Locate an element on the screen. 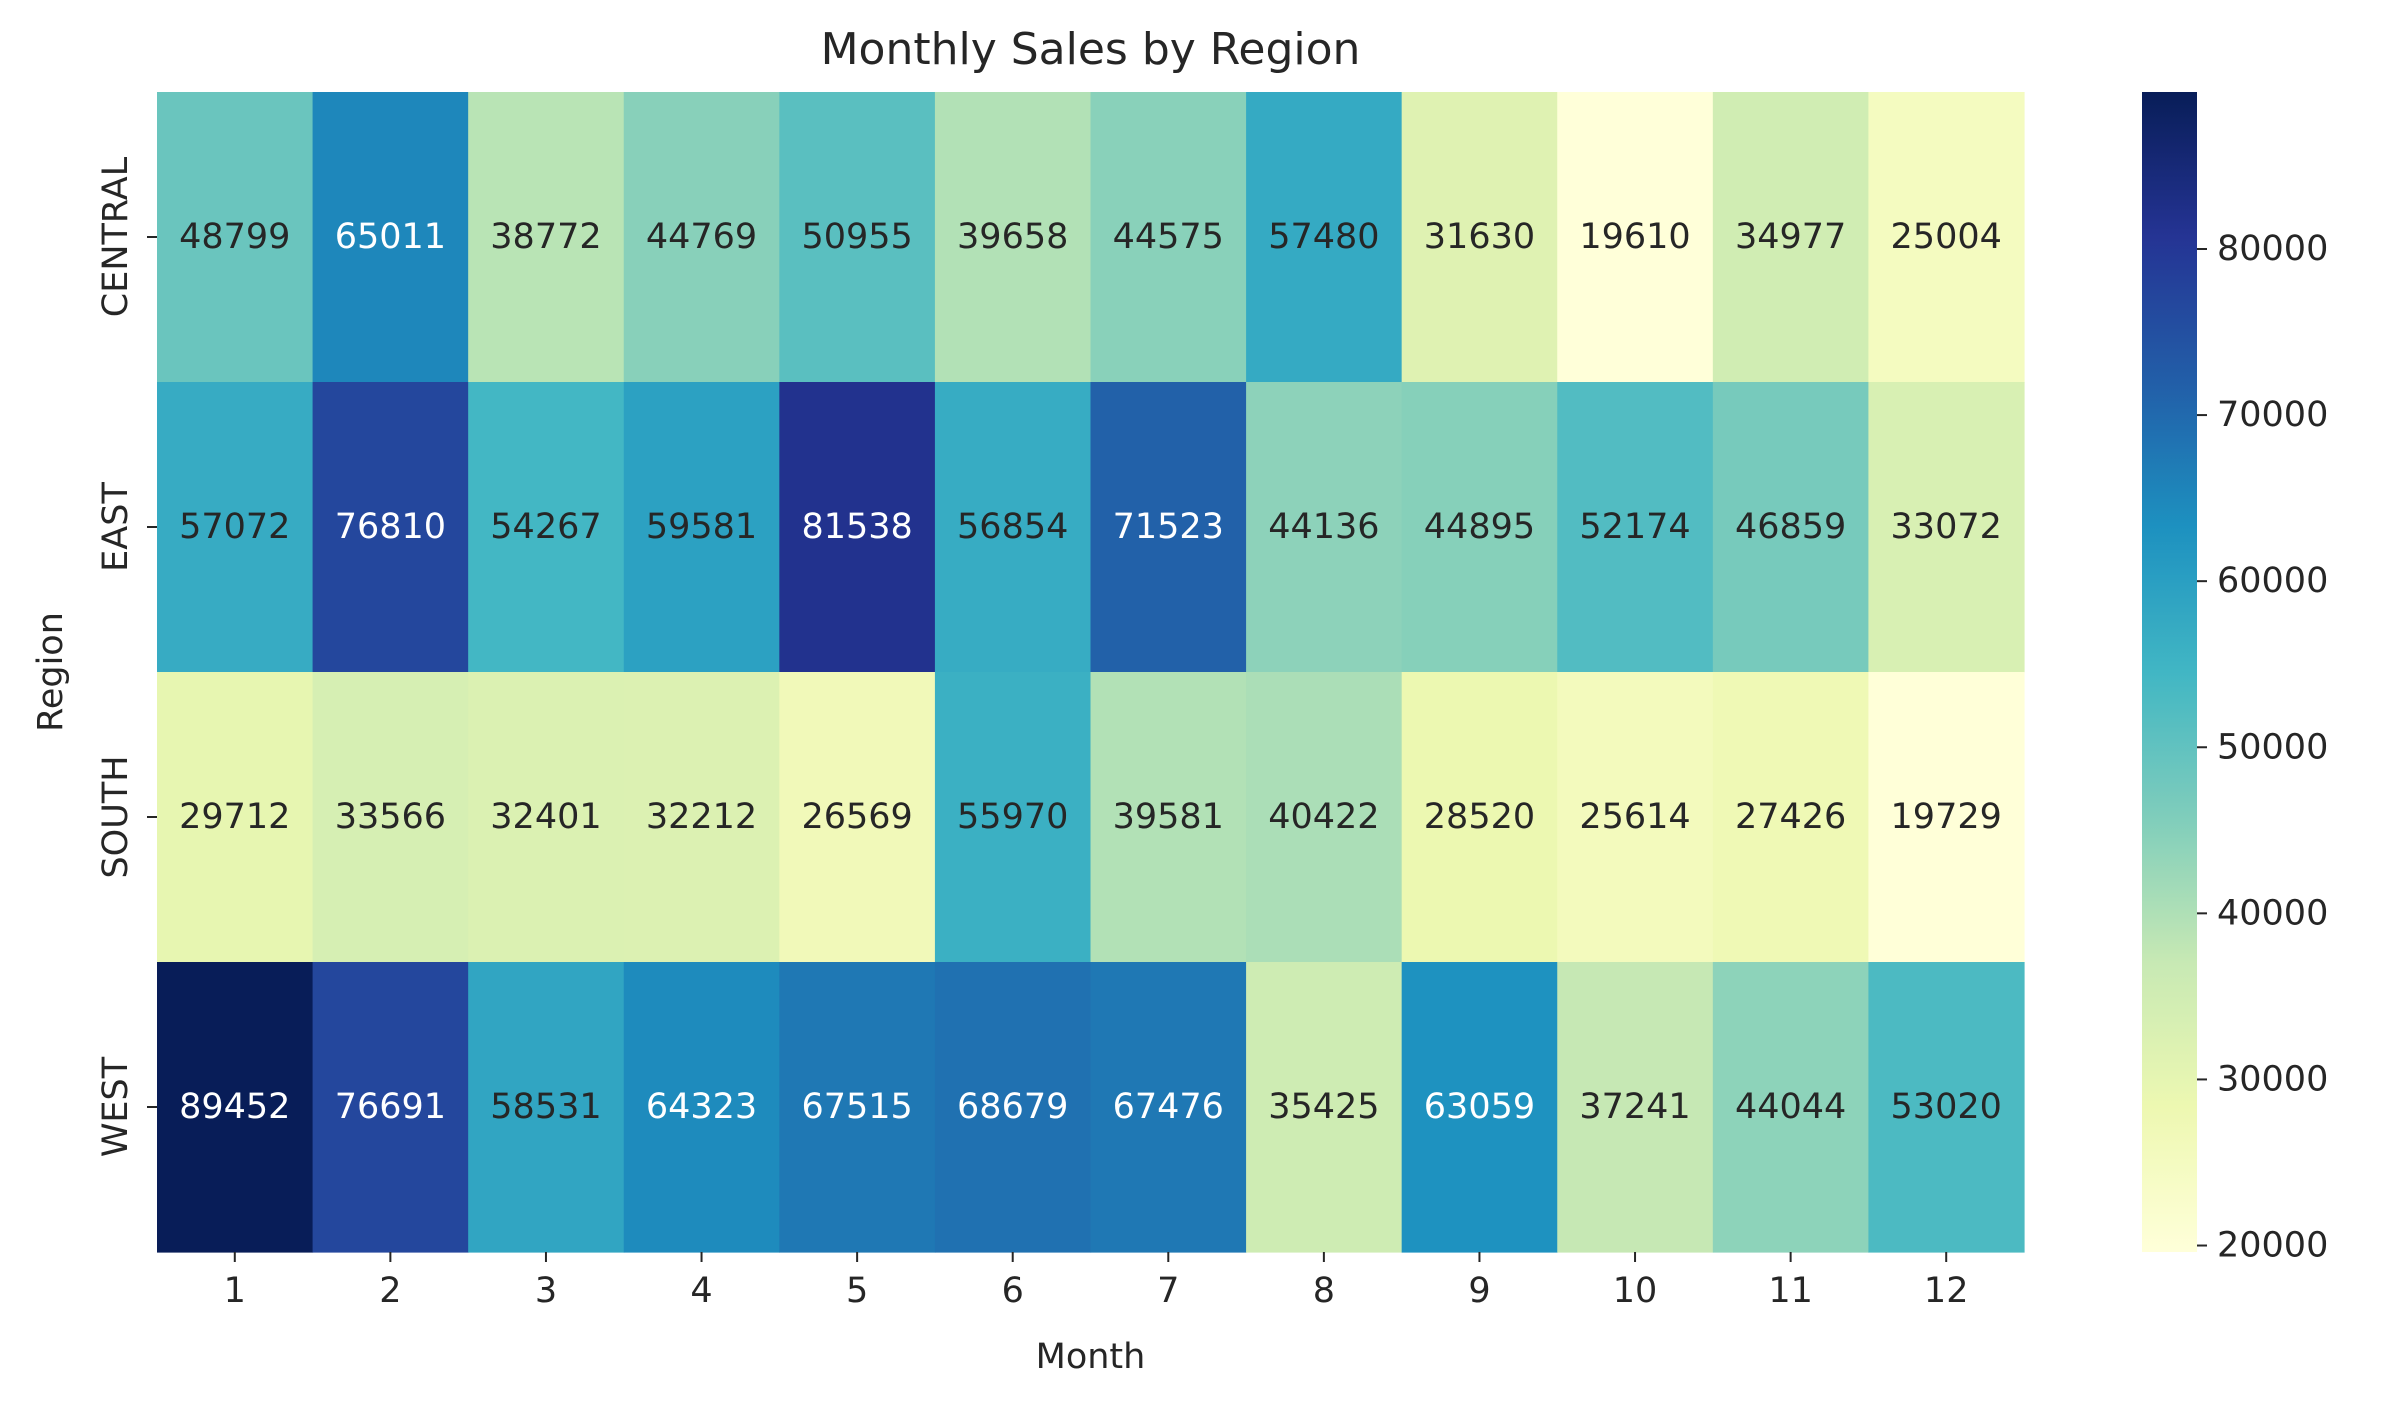  cell-value-label: 67476 is located at coordinates (1168, 1107).